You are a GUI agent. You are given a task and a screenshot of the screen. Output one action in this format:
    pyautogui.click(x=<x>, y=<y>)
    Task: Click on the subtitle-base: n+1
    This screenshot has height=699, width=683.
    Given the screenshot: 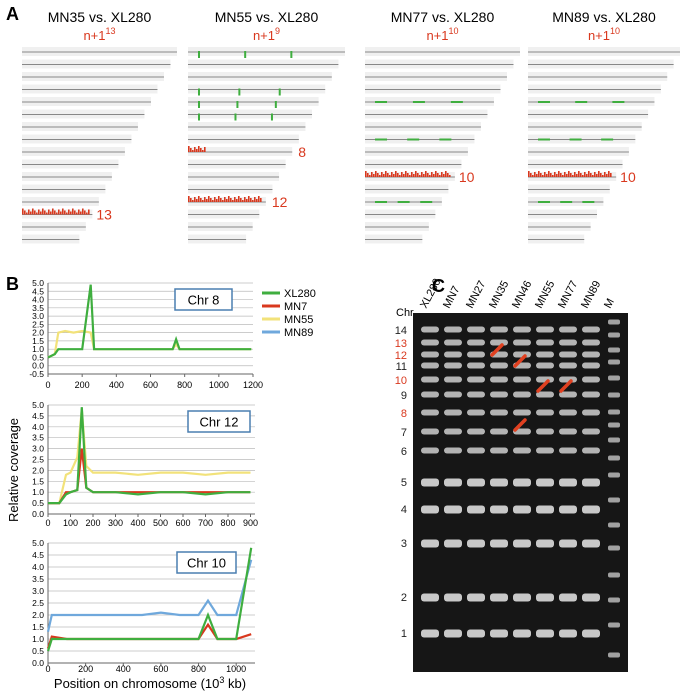 What is the action you would take?
    pyautogui.click(x=599, y=35)
    